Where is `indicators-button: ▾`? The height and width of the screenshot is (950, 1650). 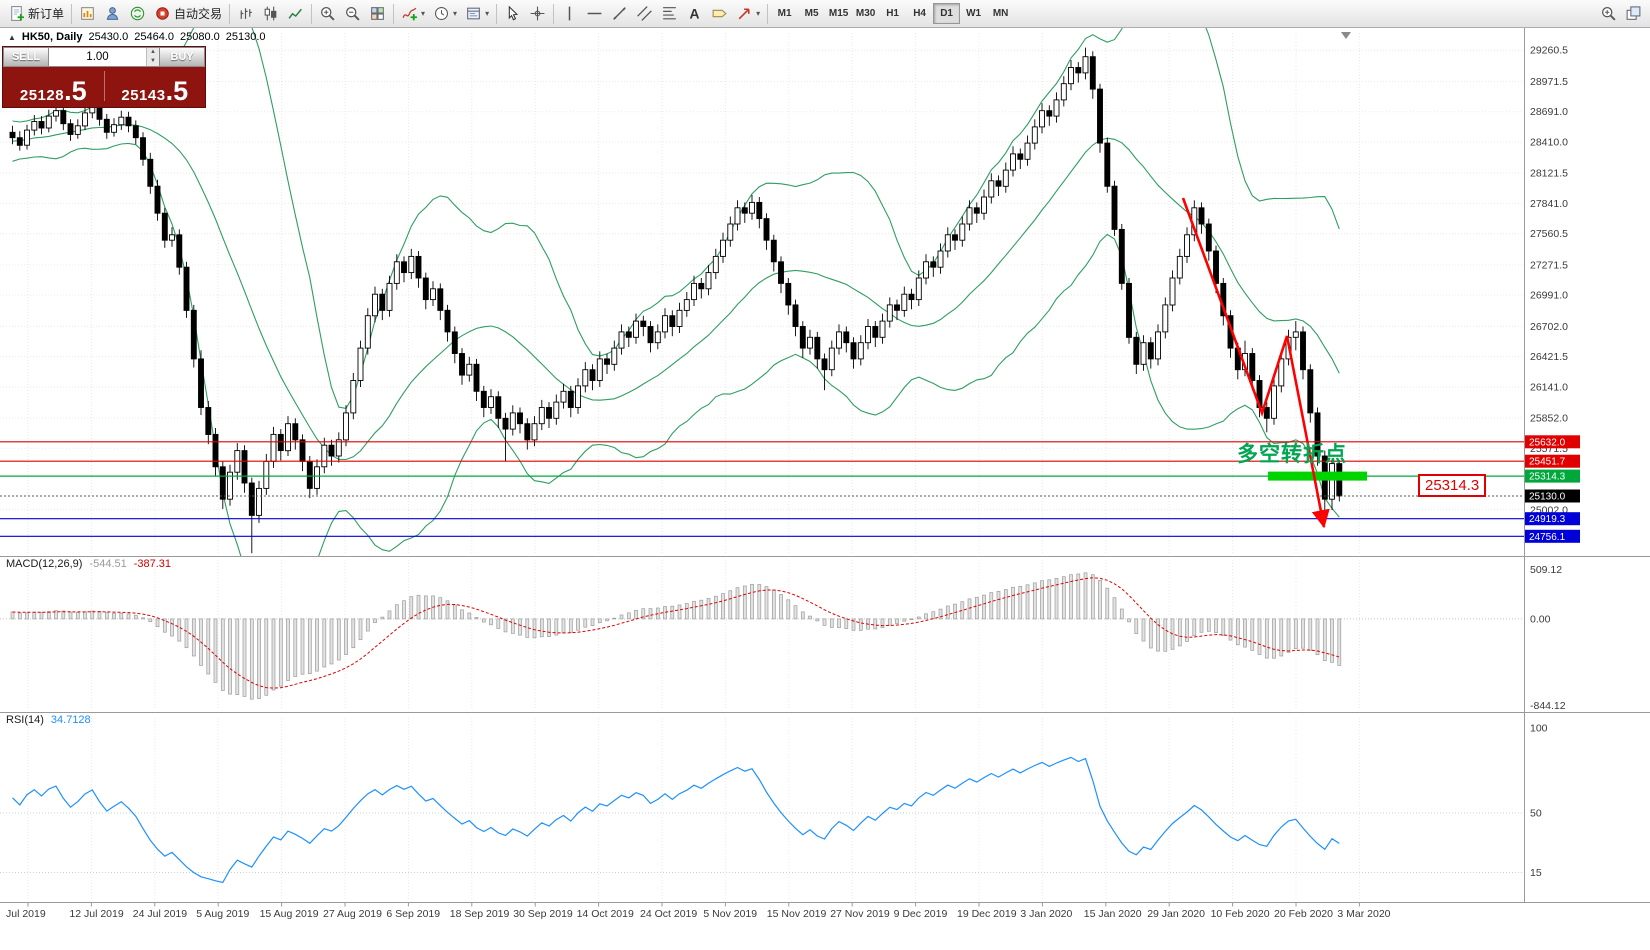 indicators-button: ▾ is located at coordinates (413, 14).